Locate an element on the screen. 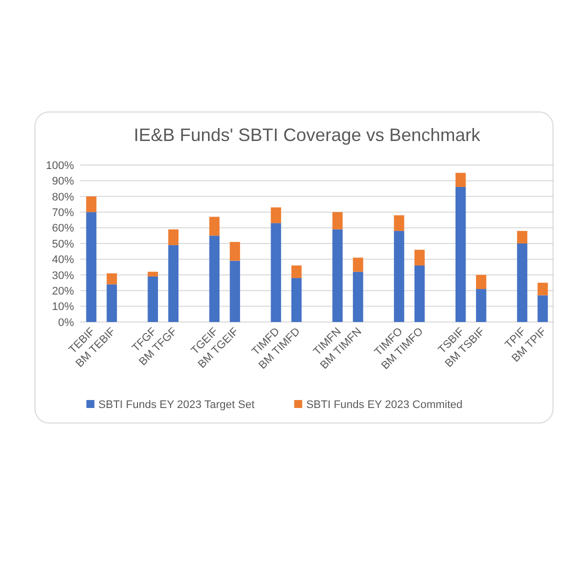 This screenshot has height=576, width=576. y-tick-label: 60% is located at coordinates (63, 228).